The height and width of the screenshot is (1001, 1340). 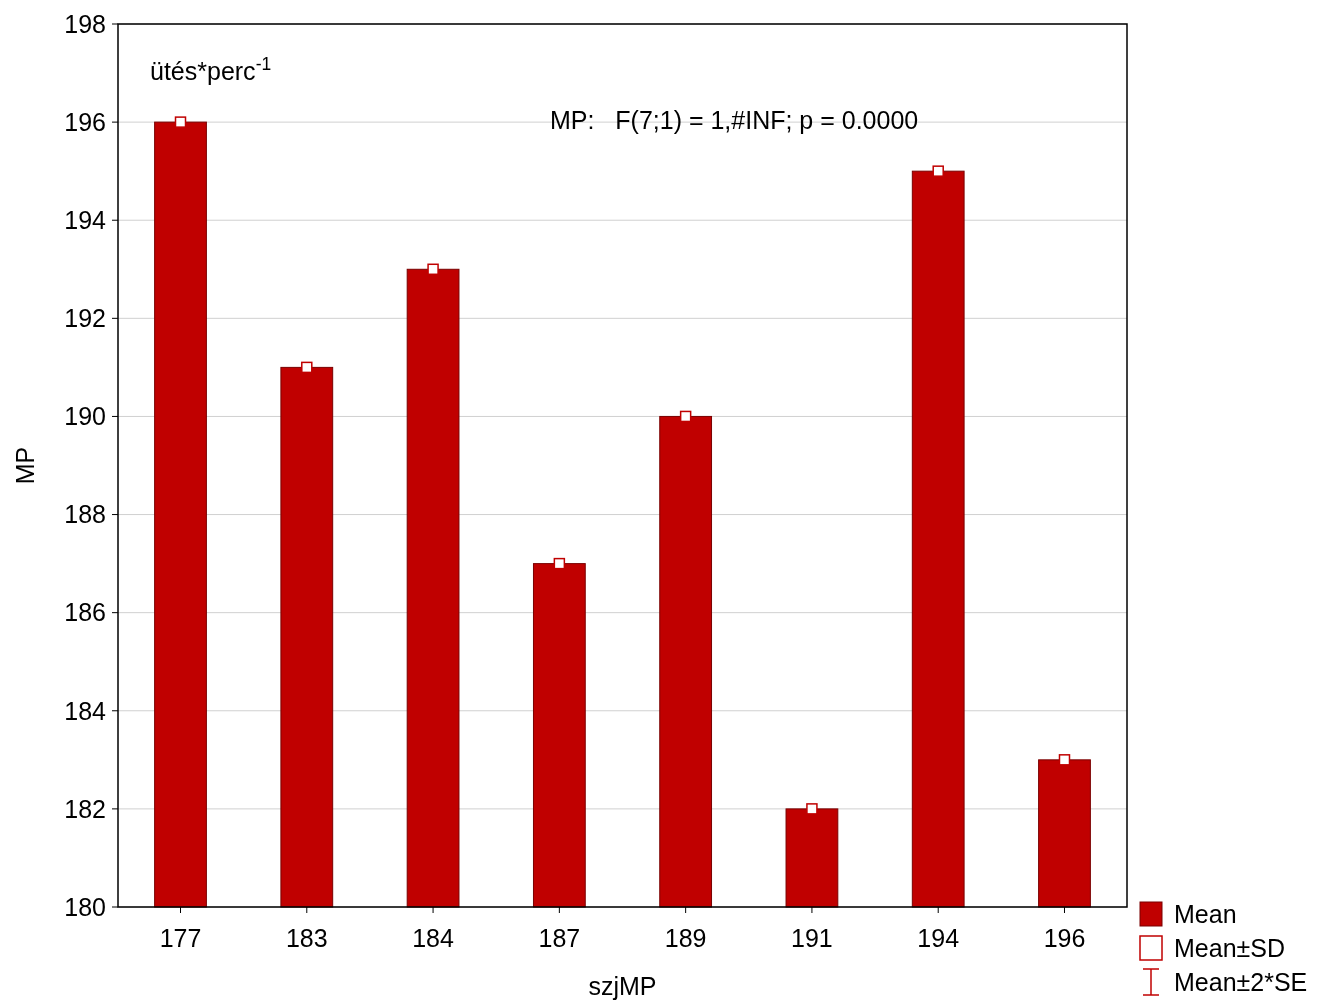 I want to click on x-tick-label: 177, so click(x=180, y=938).